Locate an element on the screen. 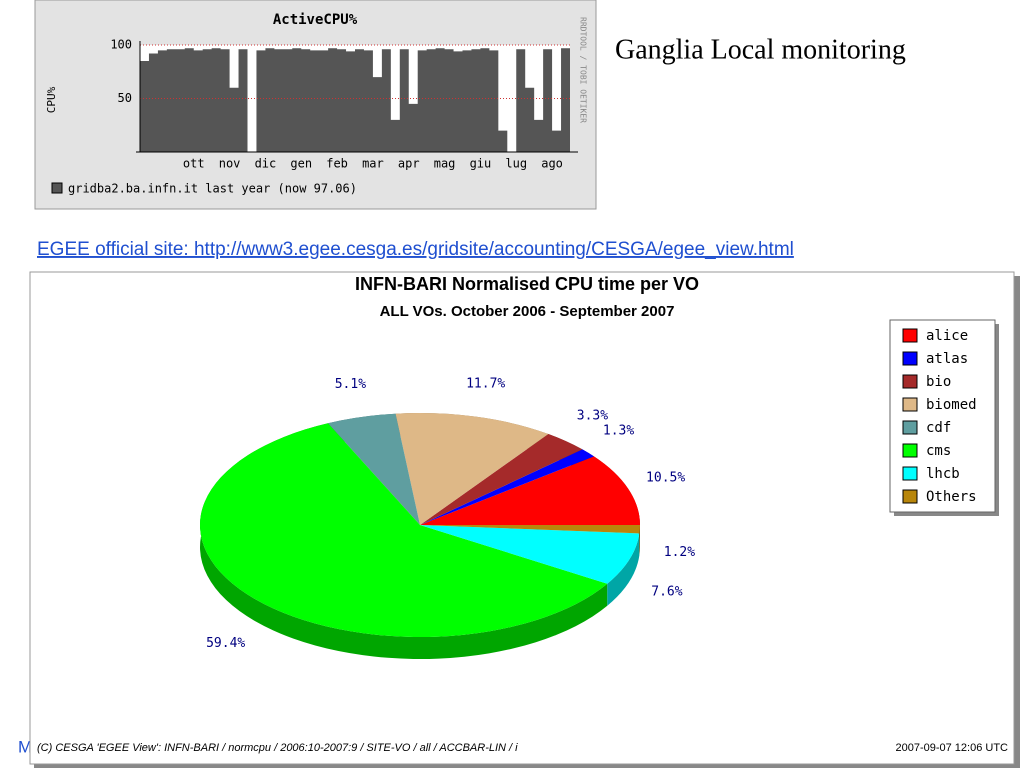  legend-label: cms is located at coordinates (938, 451).